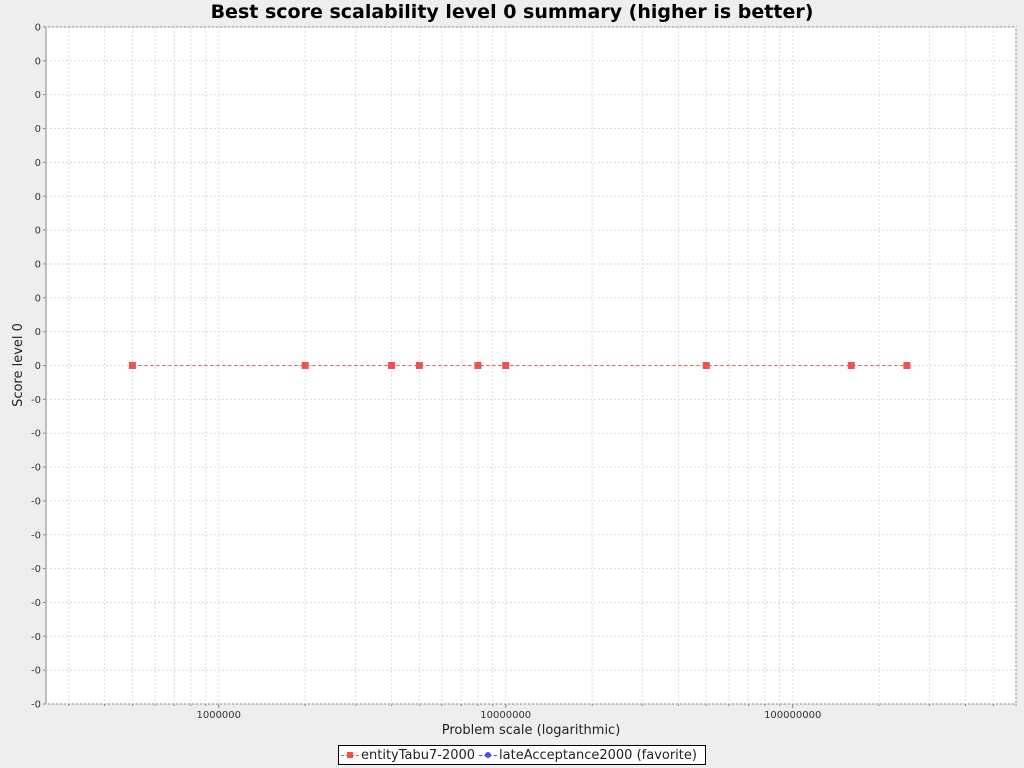 Image resolution: width=1024 pixels, height=768 pixels. I want to click on legend-item-entityTabu7-2000: entityTabu7-2000, so click(408, 755).